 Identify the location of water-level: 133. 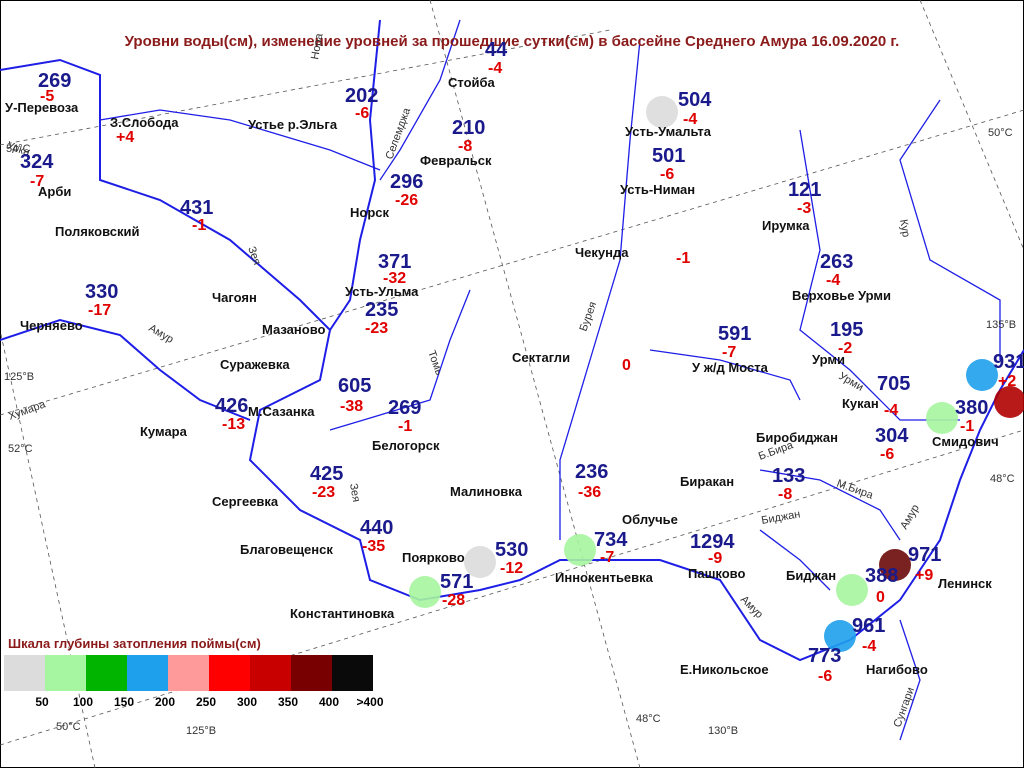
(788, 476).